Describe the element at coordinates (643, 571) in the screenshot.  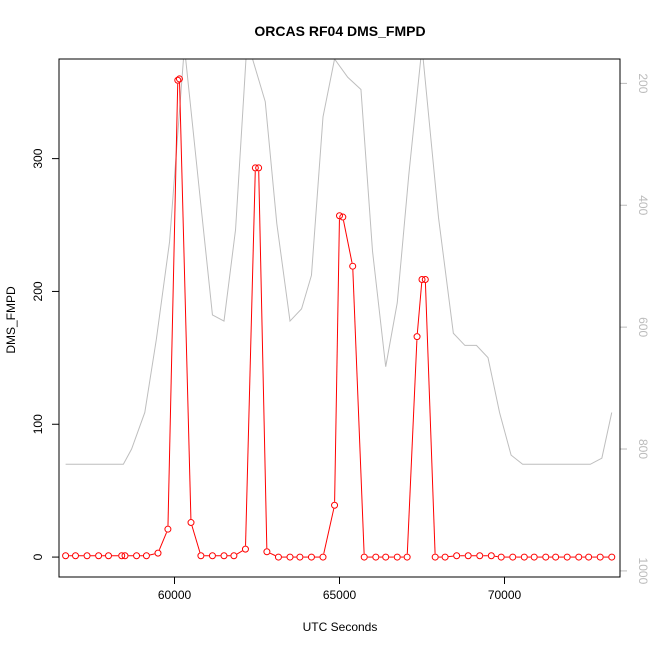
I see `y2-tick-label: 1000` at that location.